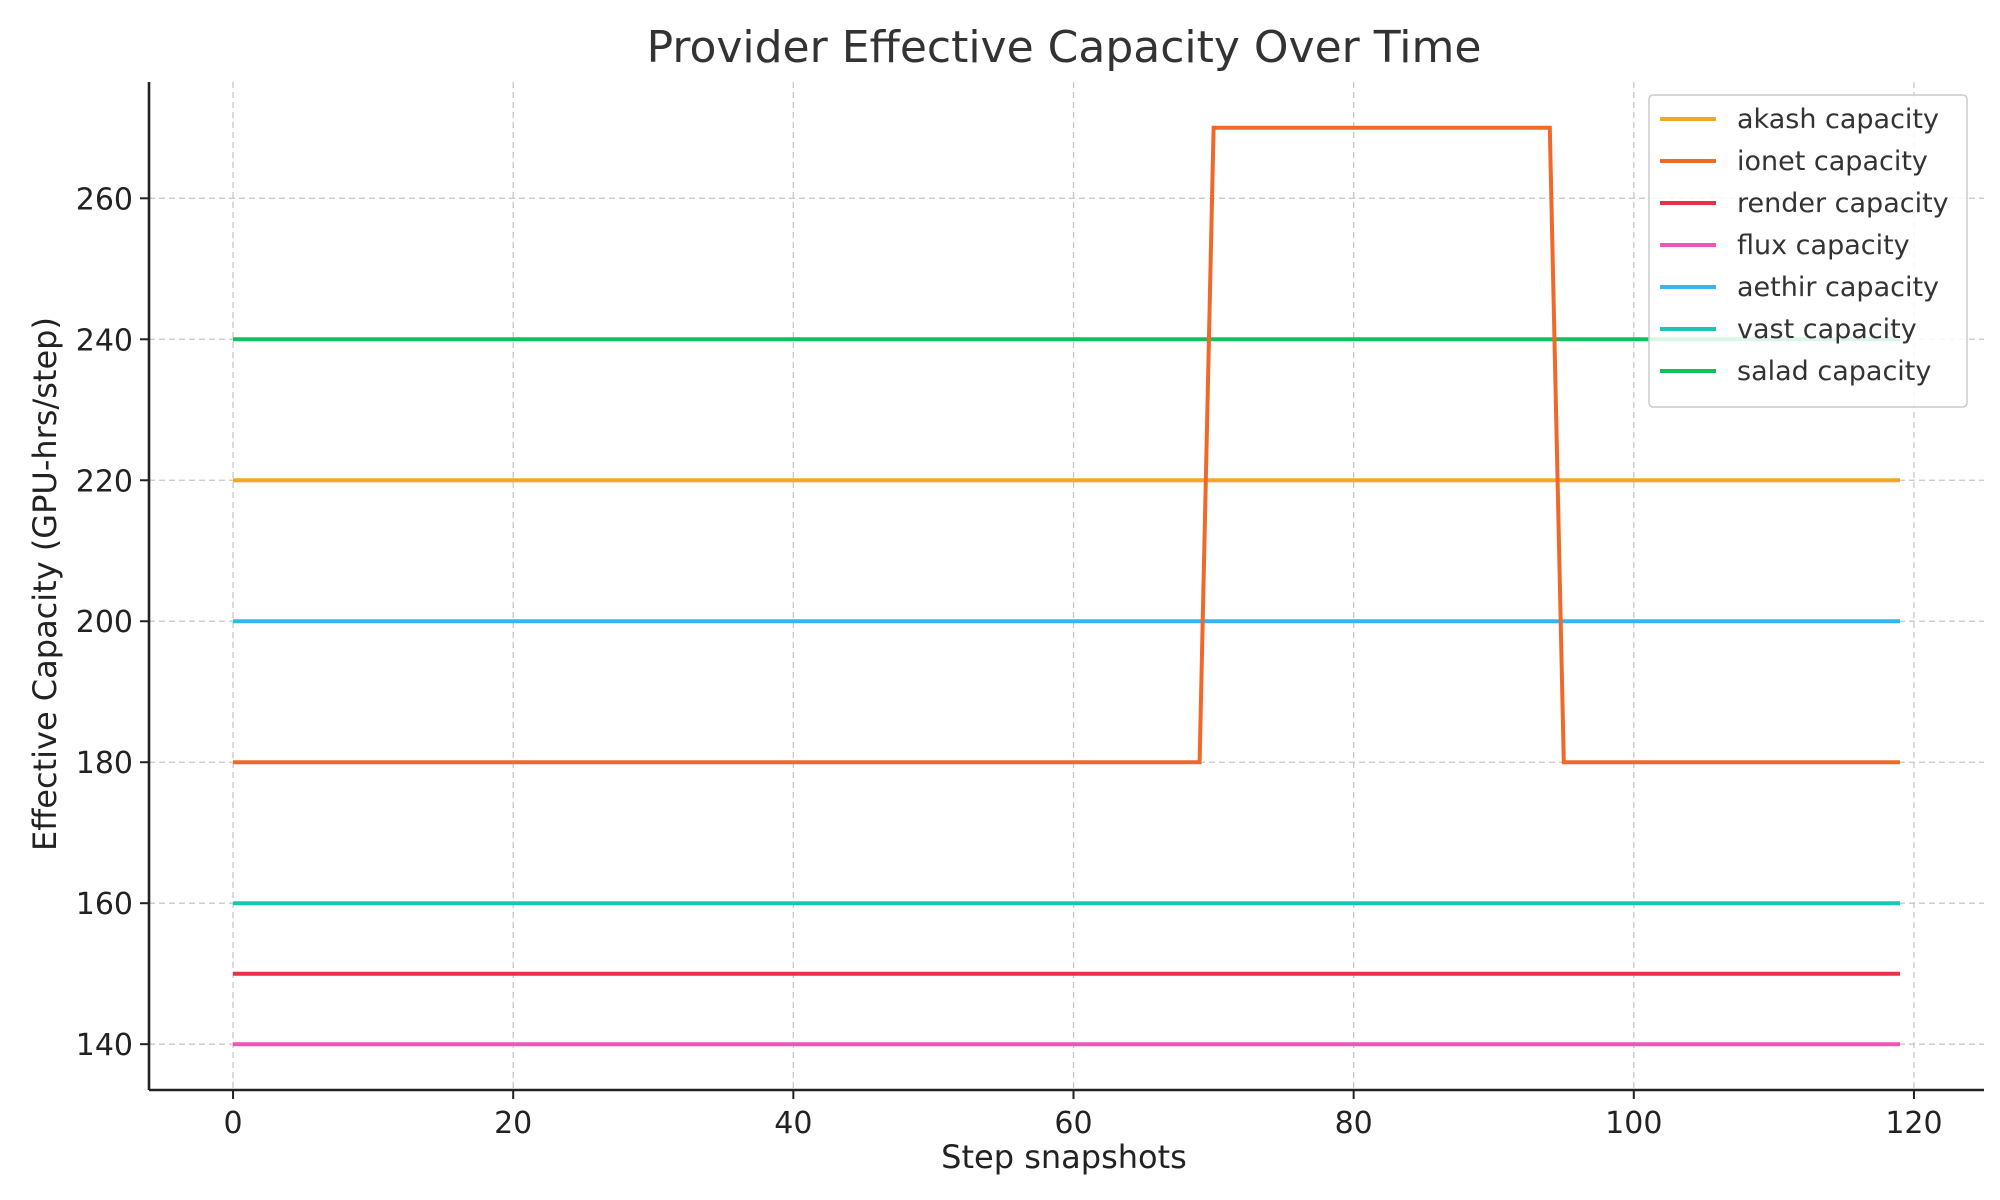 Image resolution: width=2000 pixels, height=1200 pixels. Describe the element at coordinates (1064, 1157) in the screenshot. I see `x-axis-title: Step snapshots` at that location.